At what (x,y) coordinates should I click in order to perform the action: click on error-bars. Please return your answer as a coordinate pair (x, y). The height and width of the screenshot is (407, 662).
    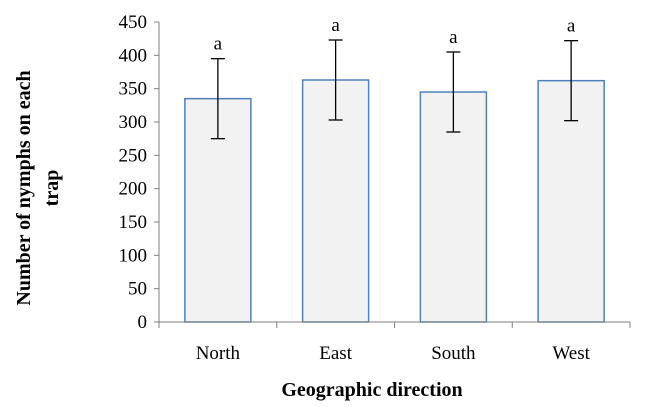
    Looking at the image, I should click on (394, 89).